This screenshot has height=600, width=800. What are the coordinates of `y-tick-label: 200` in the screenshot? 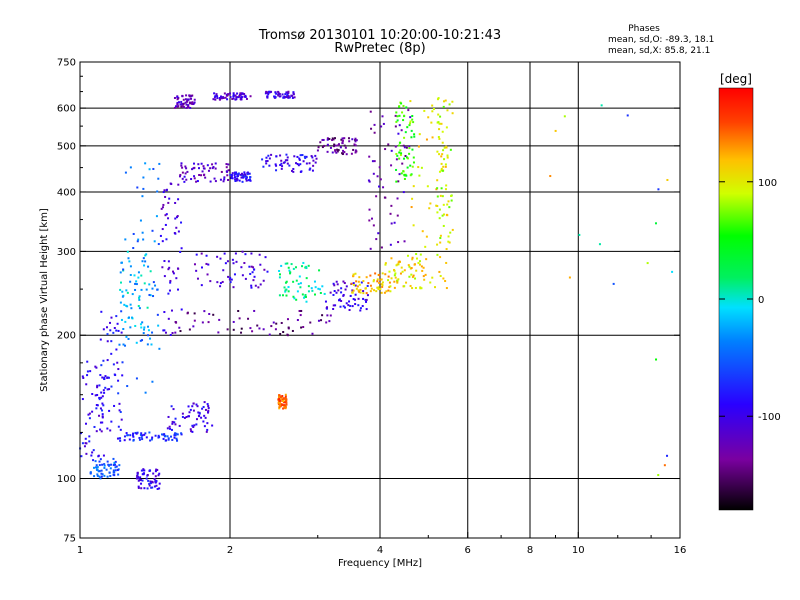 It's located at (66, 336).